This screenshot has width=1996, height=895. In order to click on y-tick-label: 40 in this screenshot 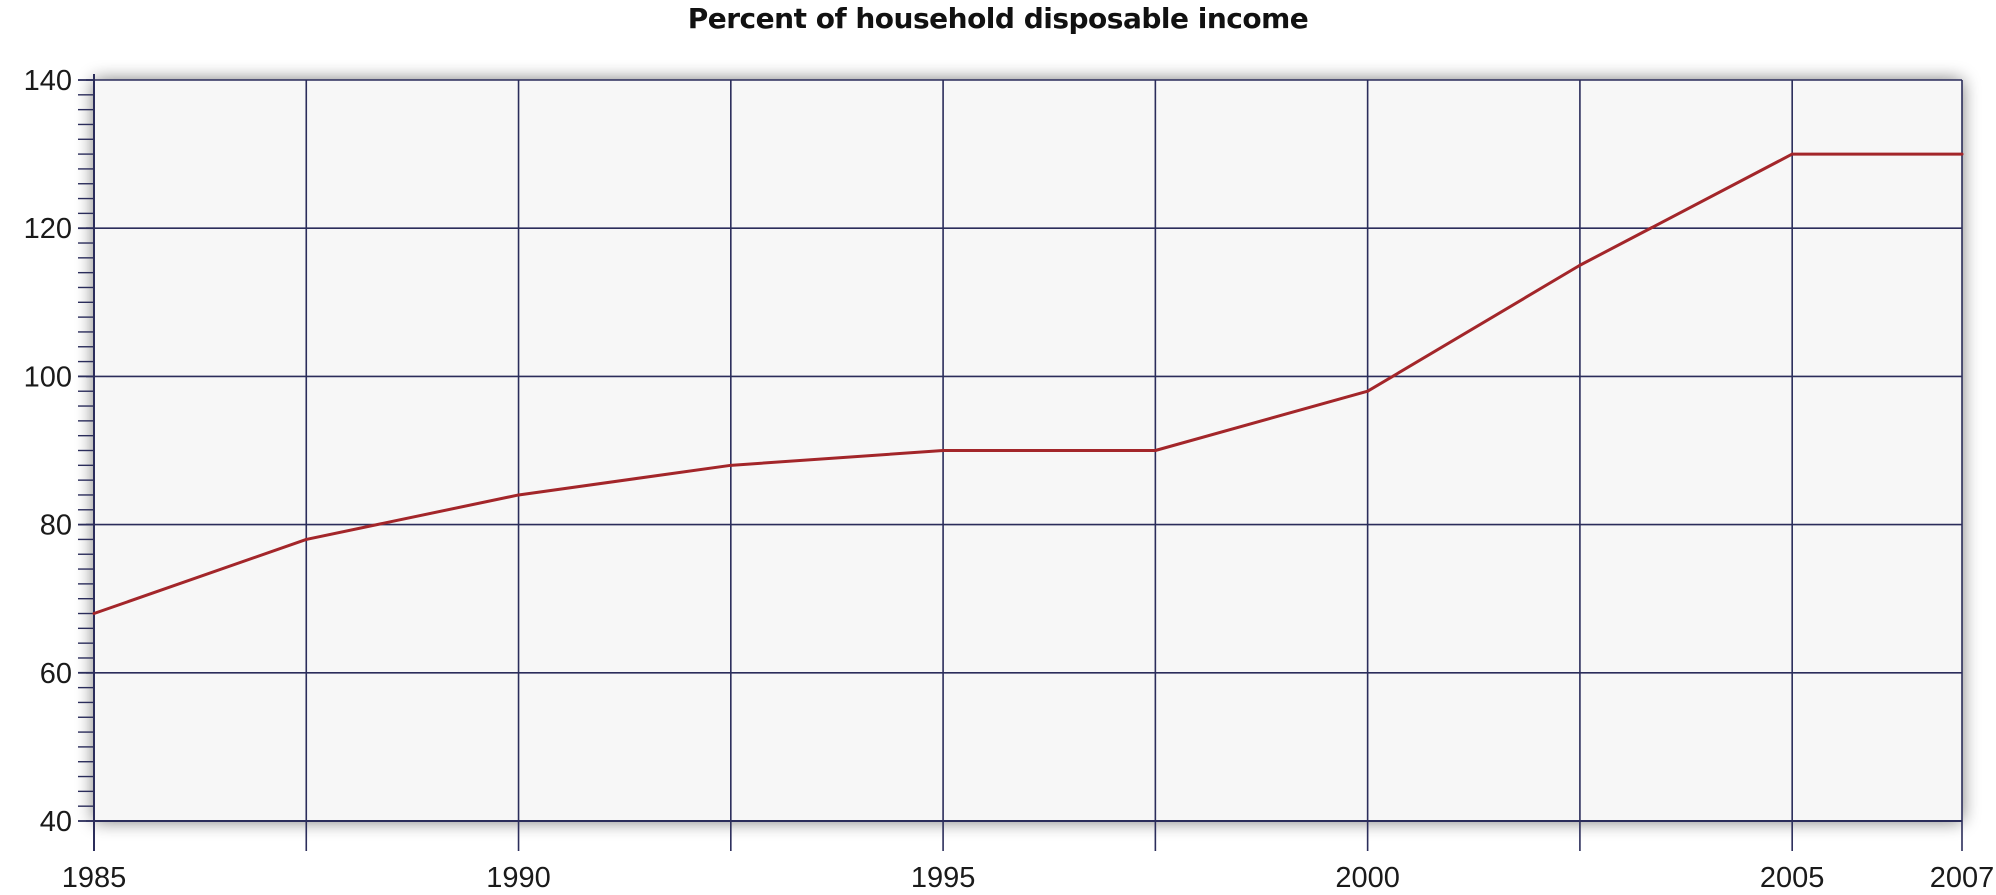, I will do `click(56, 822)`.